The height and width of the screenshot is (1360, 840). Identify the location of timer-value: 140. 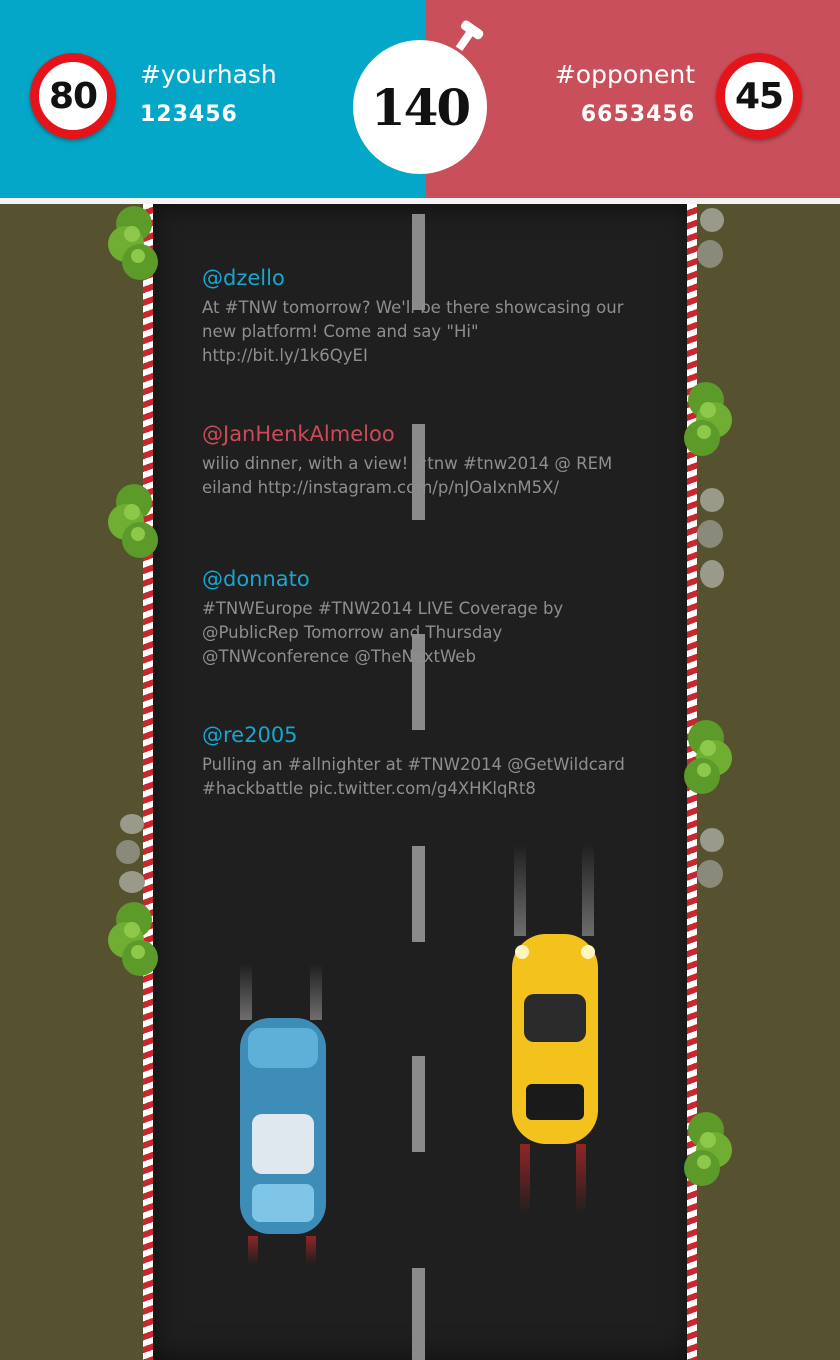
(420, 107).